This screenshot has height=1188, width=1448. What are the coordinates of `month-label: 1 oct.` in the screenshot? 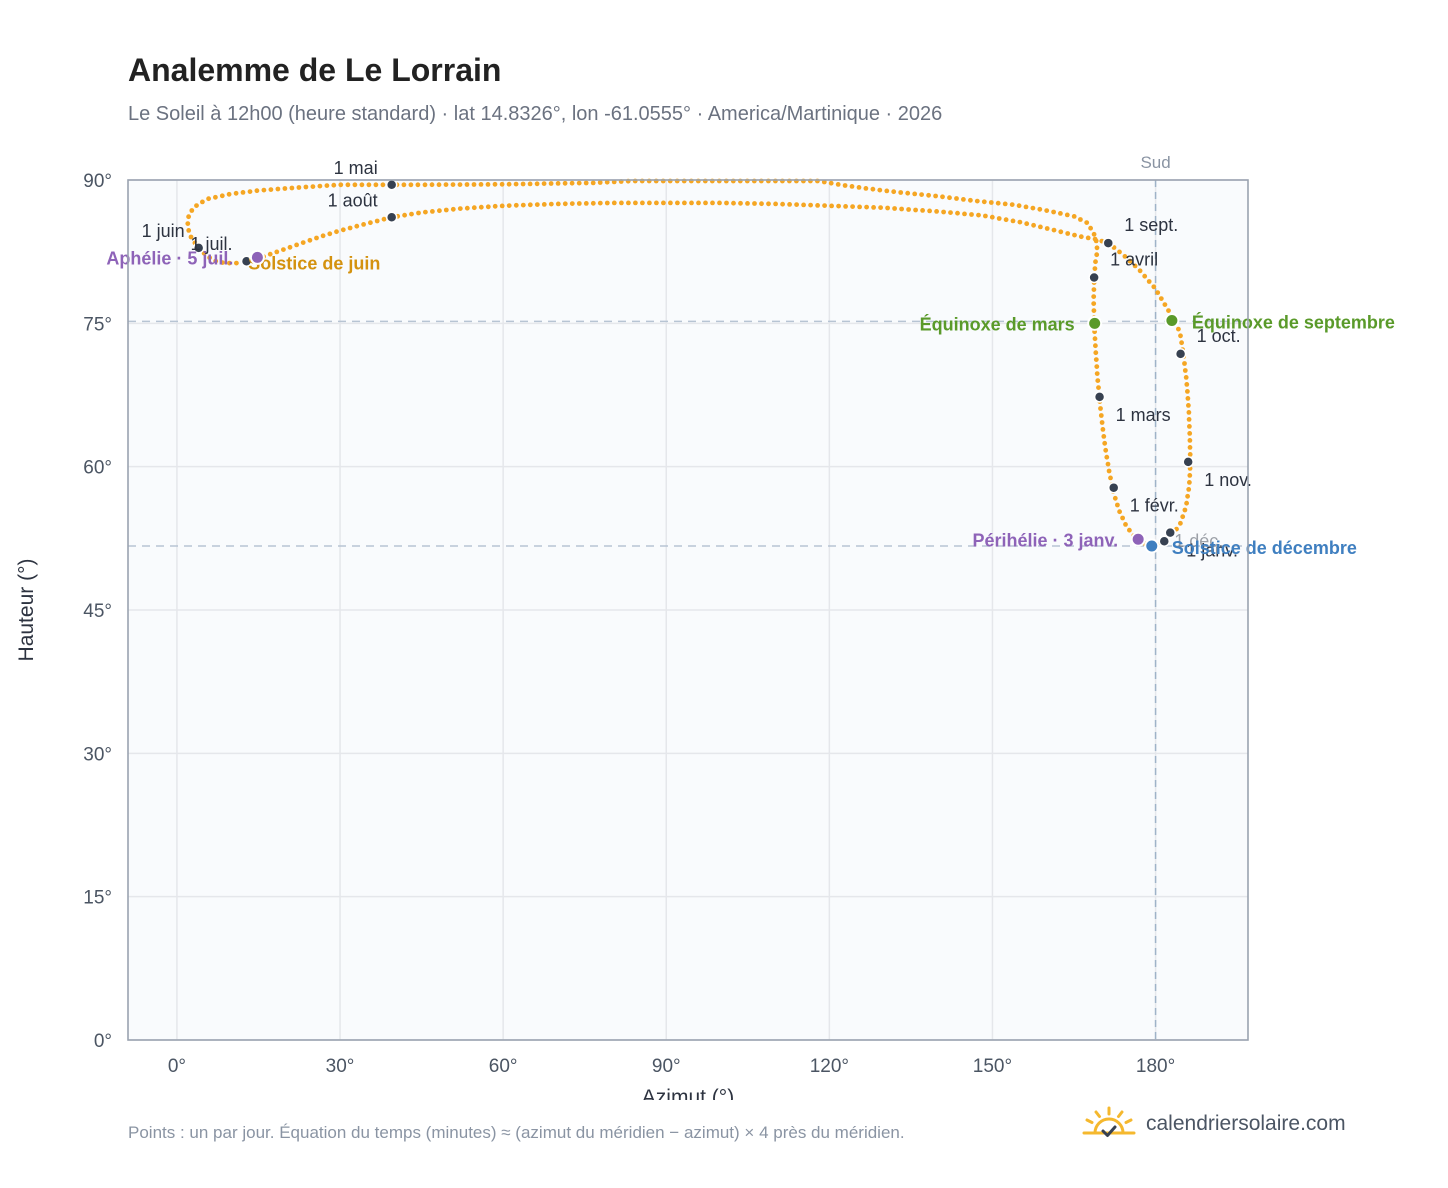 It's located at (1219, 336).